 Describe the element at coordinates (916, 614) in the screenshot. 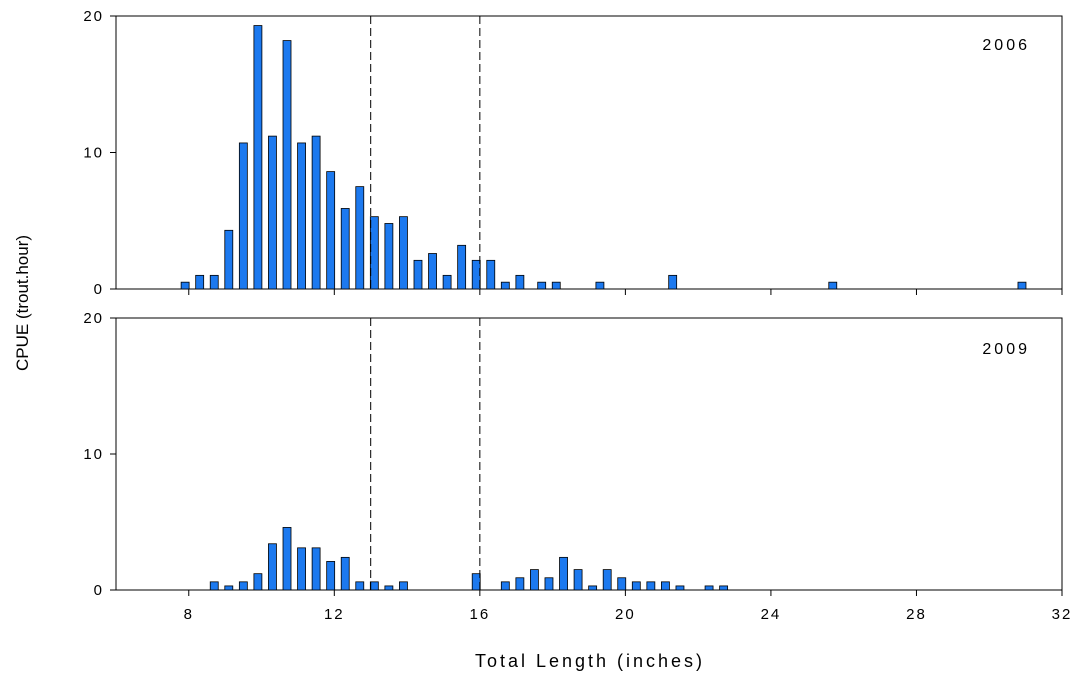

I see `x-tick-label: 28` at that location.